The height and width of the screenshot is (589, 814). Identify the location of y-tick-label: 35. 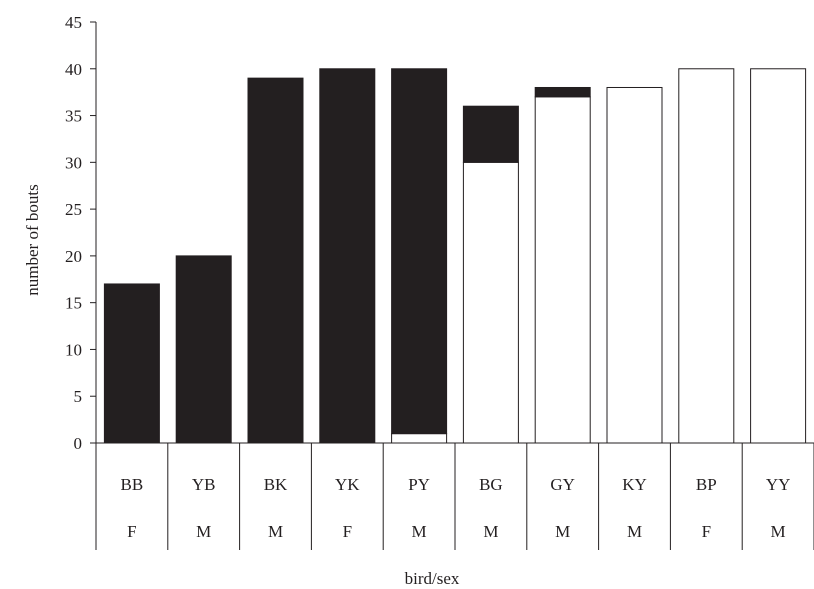
(73, 116).